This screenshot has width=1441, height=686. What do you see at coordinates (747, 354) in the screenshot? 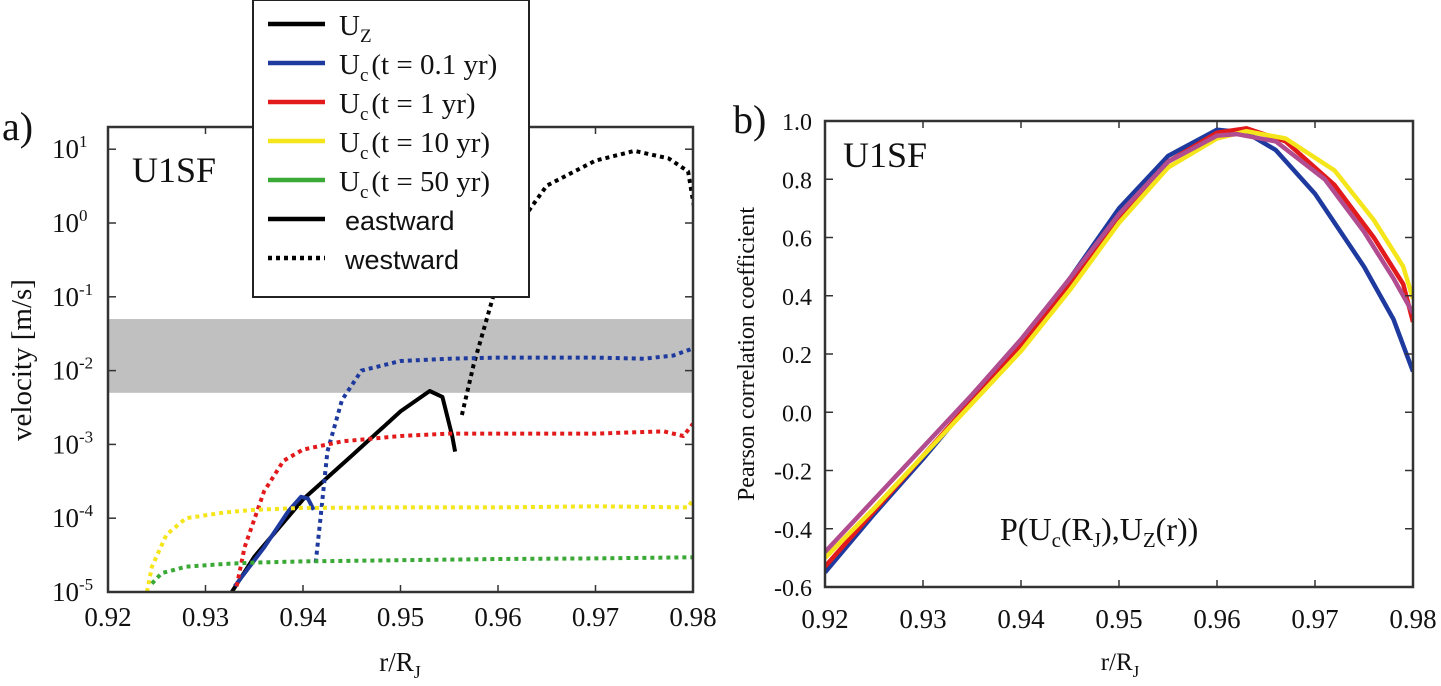
I see `y-axis-label: Pearson correlation coefficient` at bounding box center [747, 354].